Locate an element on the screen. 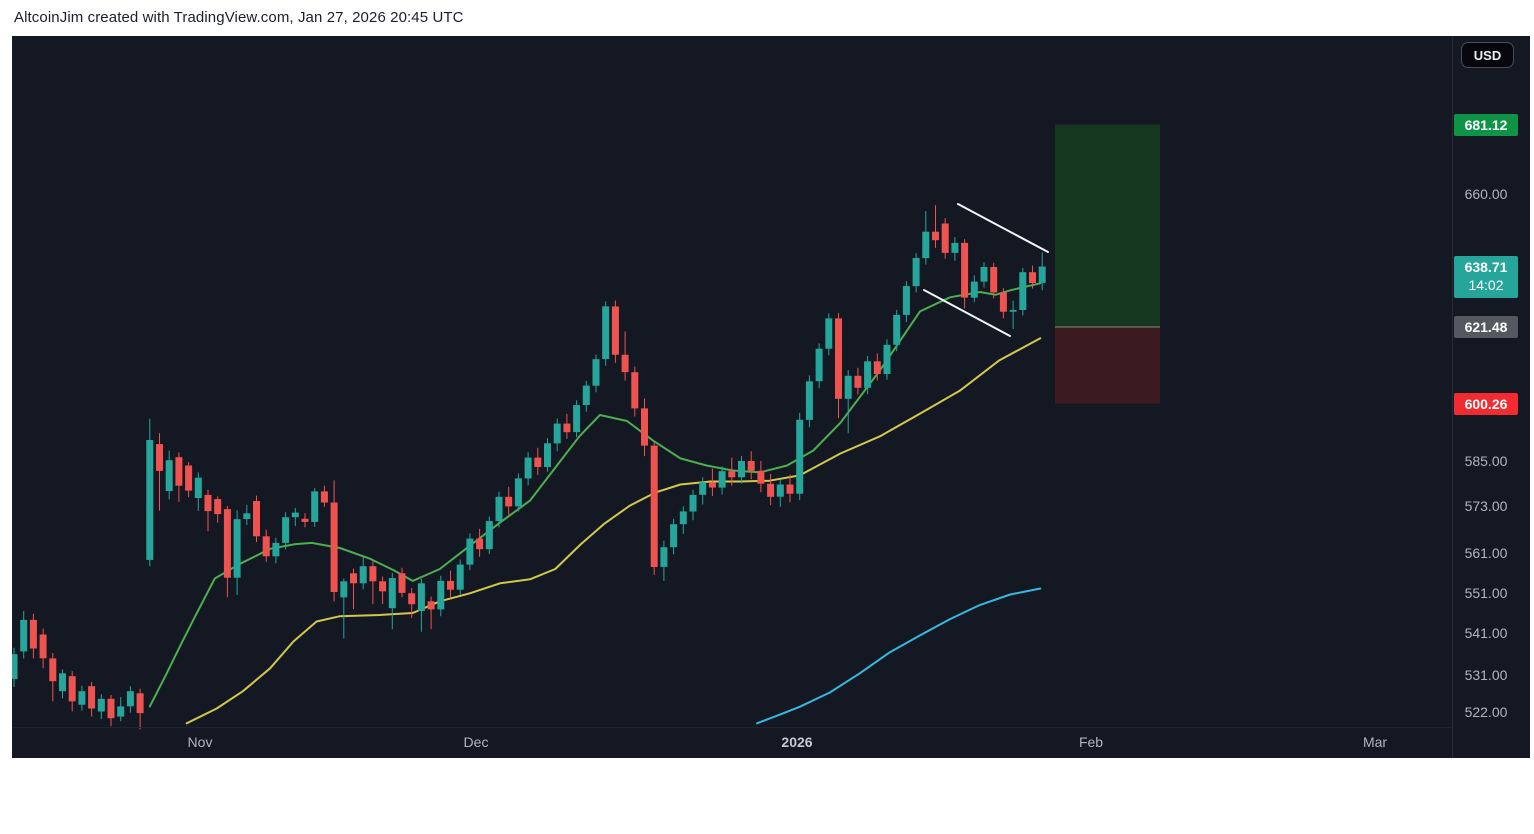 This screenshot has width=1534, height=834. footer-bar: TradingView is located at coordinates (767, 796).